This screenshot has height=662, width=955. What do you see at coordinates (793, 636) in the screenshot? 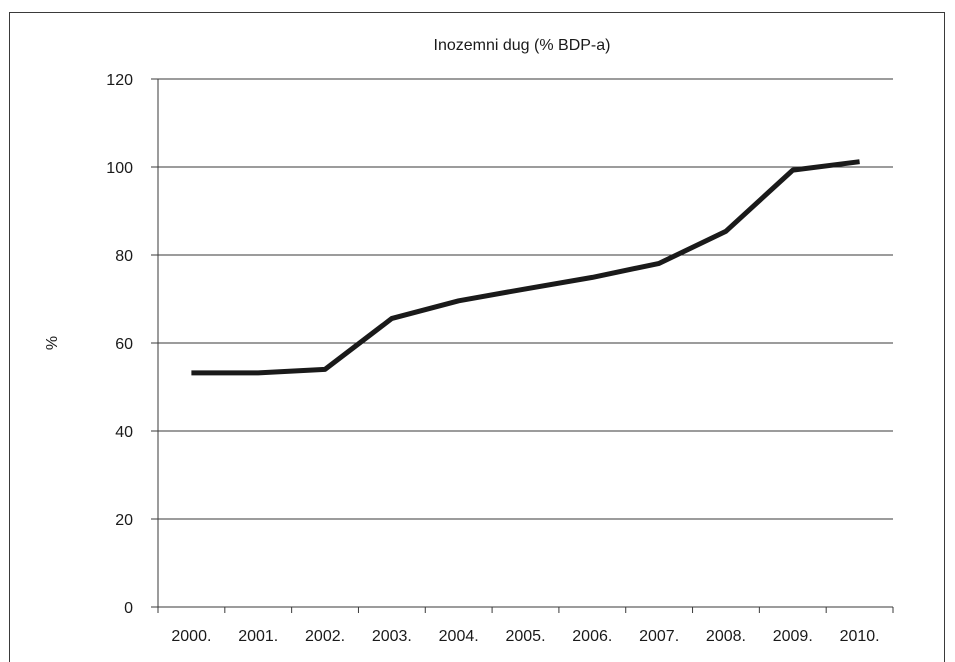
I see `x-tick-label: 2009.` at bounding box center [793, 636].